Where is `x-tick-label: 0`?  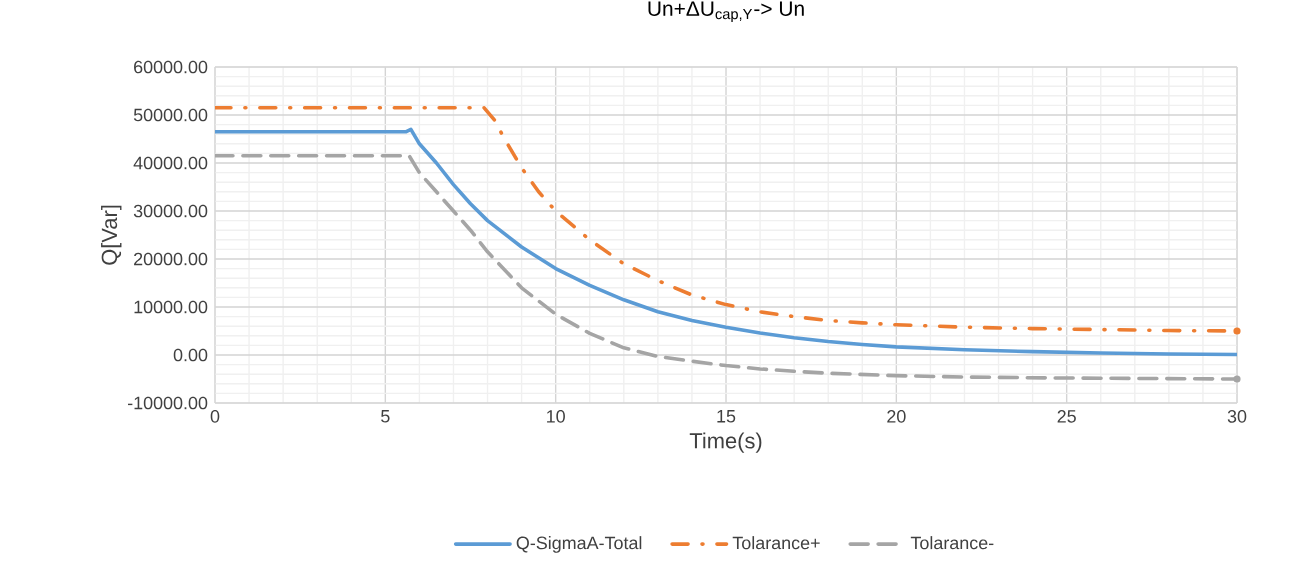 x-tick-label: 0 is located at coordinates (215, 416).